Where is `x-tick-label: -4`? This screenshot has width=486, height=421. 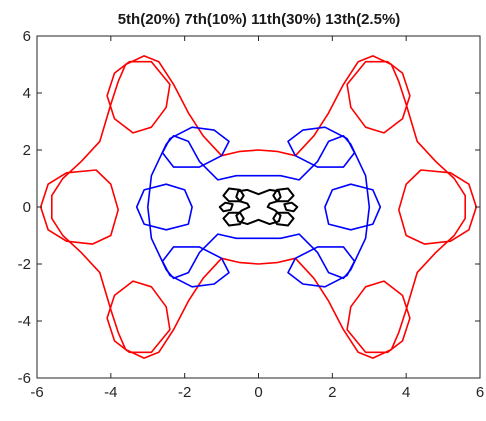 x-tick-label: -4 is located at coordinates (110, 392).